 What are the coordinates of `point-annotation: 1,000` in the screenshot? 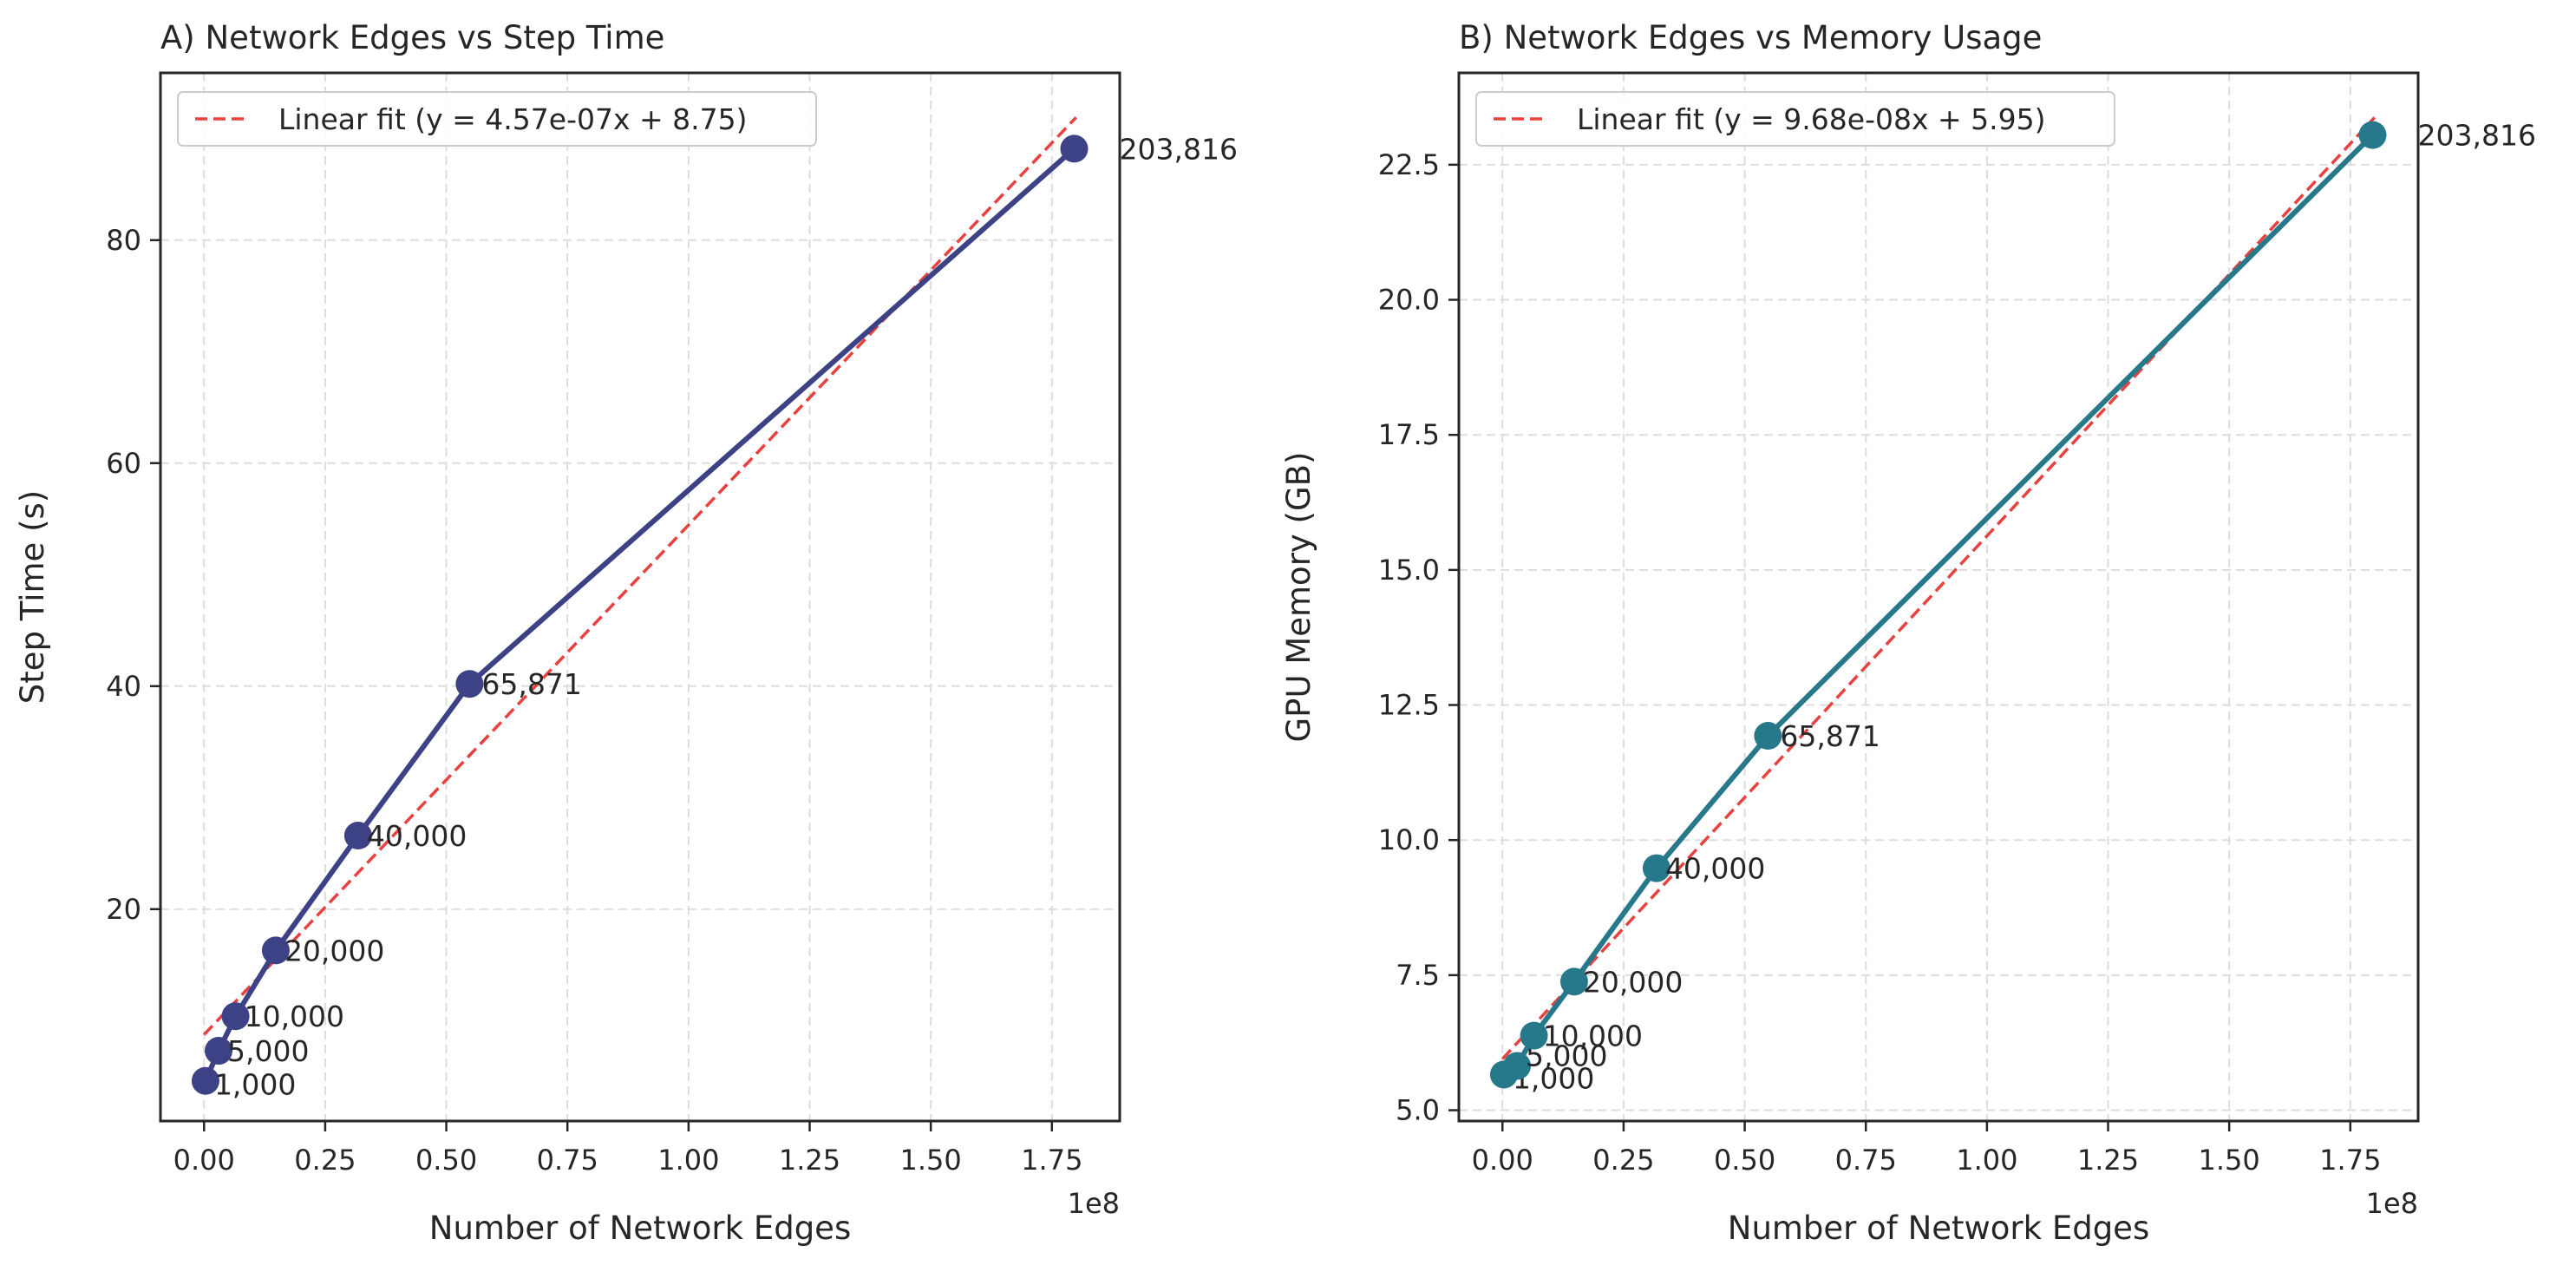 It's located at (255, 1085).